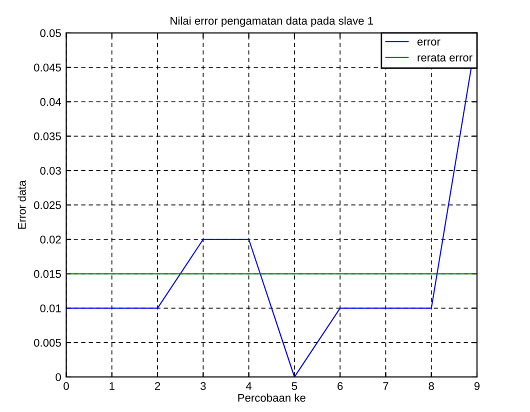 The image size is (530, 412). What do you see at coordinates (272, 398) in the screenshot?
I see `x-axis-title: Percobaan ke` at bounding box center [272, 398].